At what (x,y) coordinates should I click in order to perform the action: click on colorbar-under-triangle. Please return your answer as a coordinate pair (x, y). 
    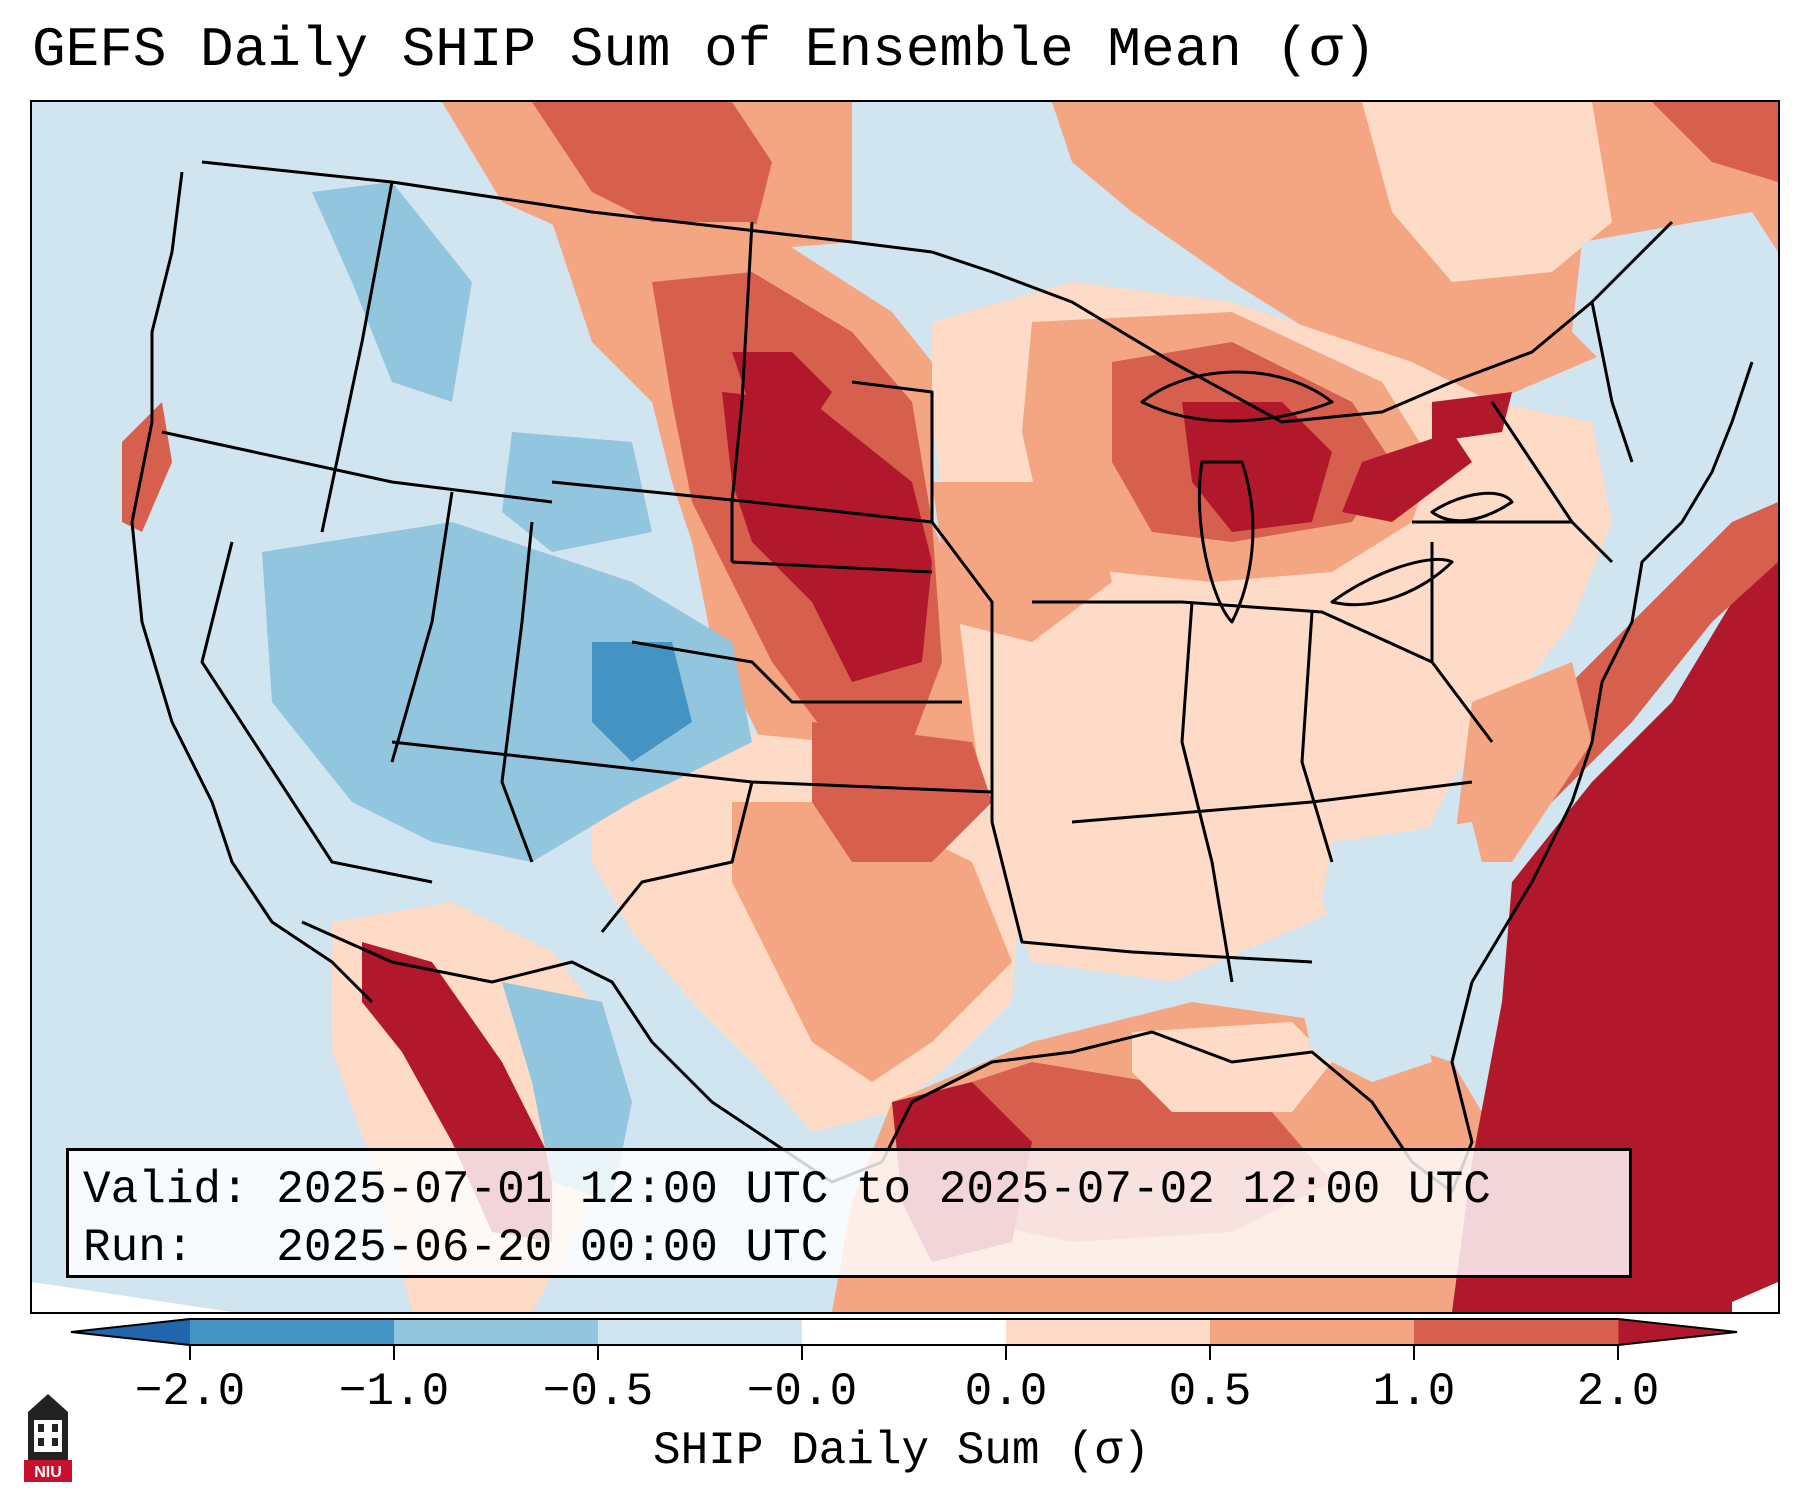
    Looking at the image, I should click on (130, 1332).